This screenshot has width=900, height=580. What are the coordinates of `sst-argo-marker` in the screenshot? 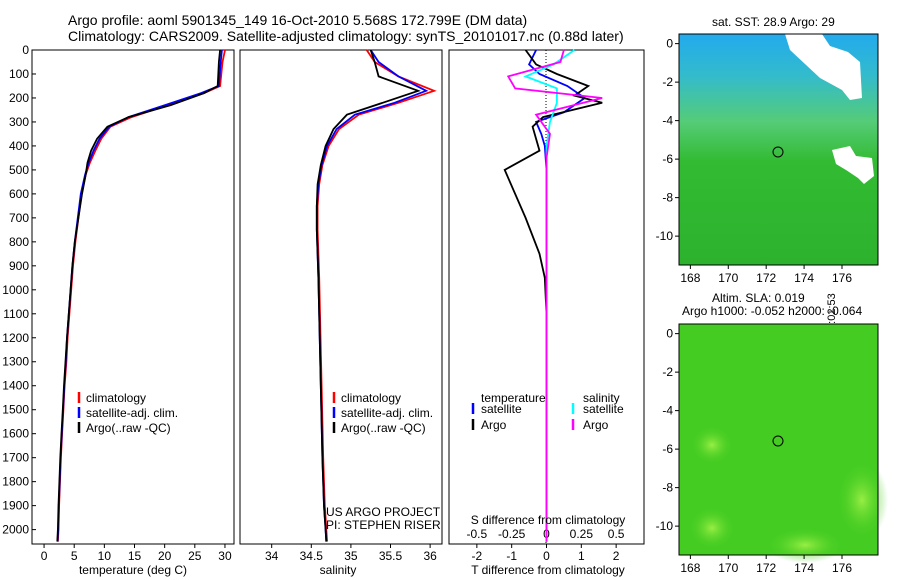 It's located at (778, 152).